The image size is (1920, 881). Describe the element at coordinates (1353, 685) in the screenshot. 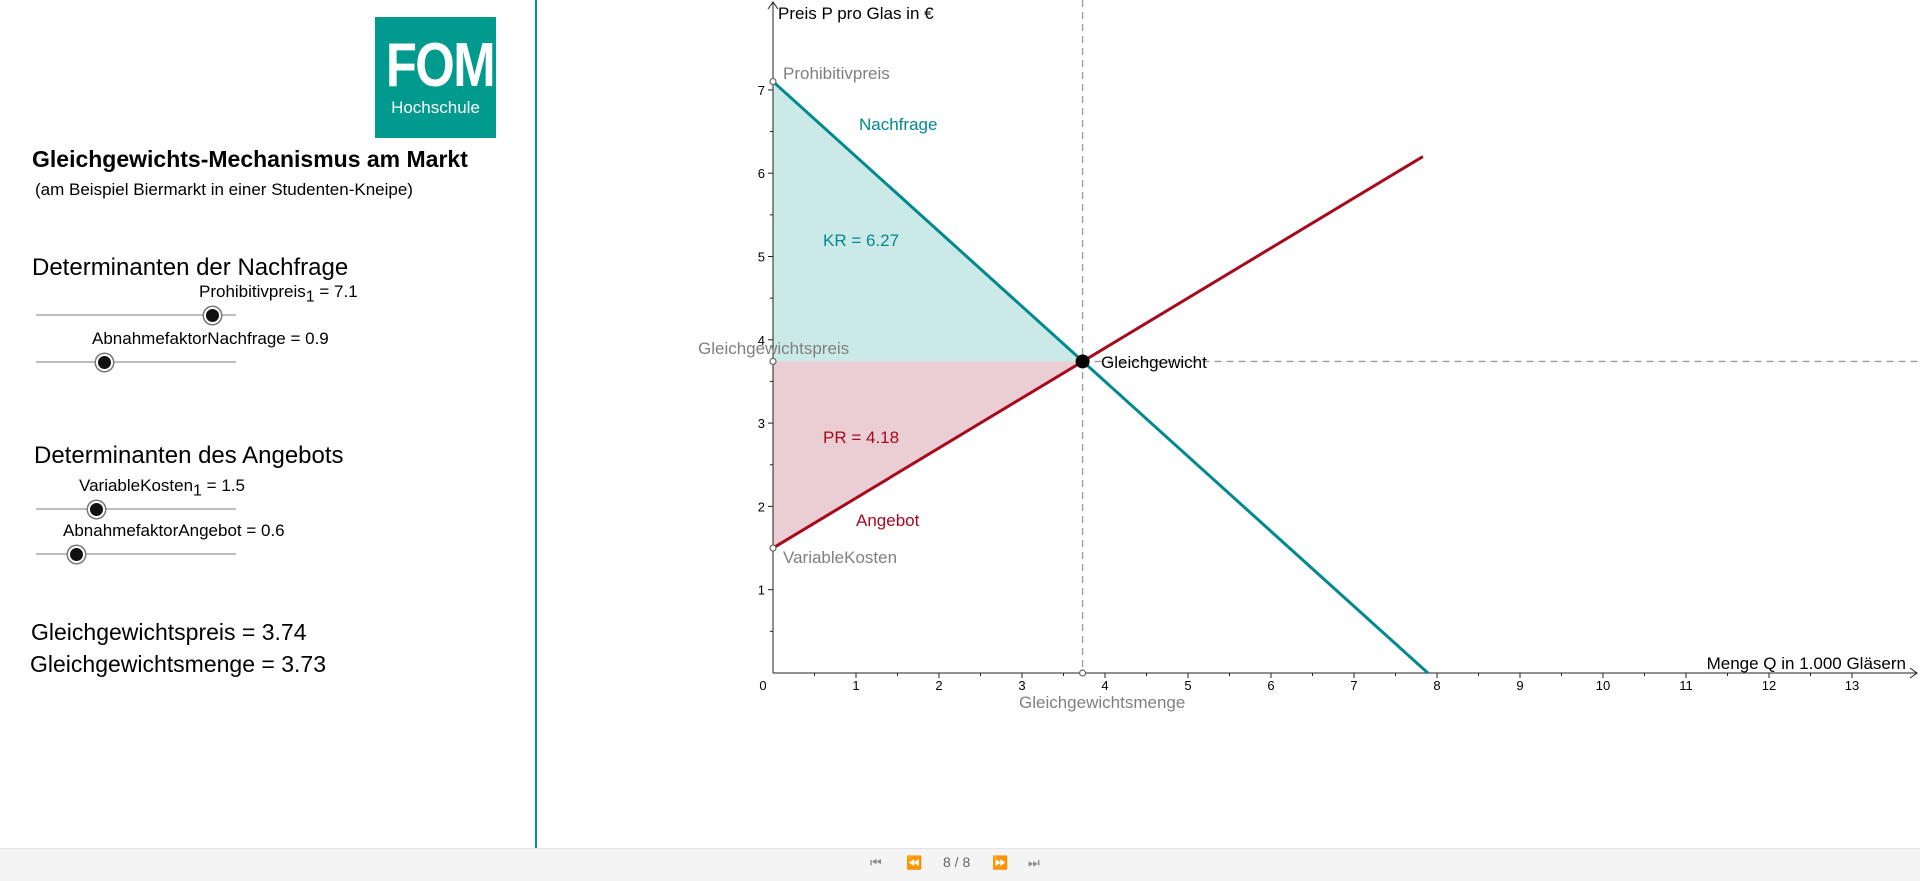

I see `x-tick-label: 7` at that location.